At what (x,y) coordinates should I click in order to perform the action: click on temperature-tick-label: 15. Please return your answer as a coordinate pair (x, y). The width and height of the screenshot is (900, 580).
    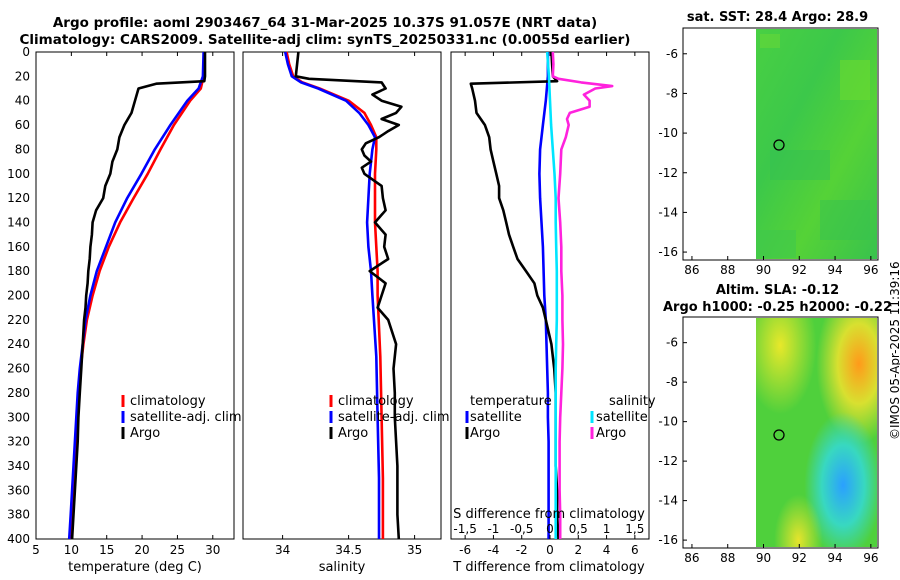
    Looking at the image, I should click on (106, 550).